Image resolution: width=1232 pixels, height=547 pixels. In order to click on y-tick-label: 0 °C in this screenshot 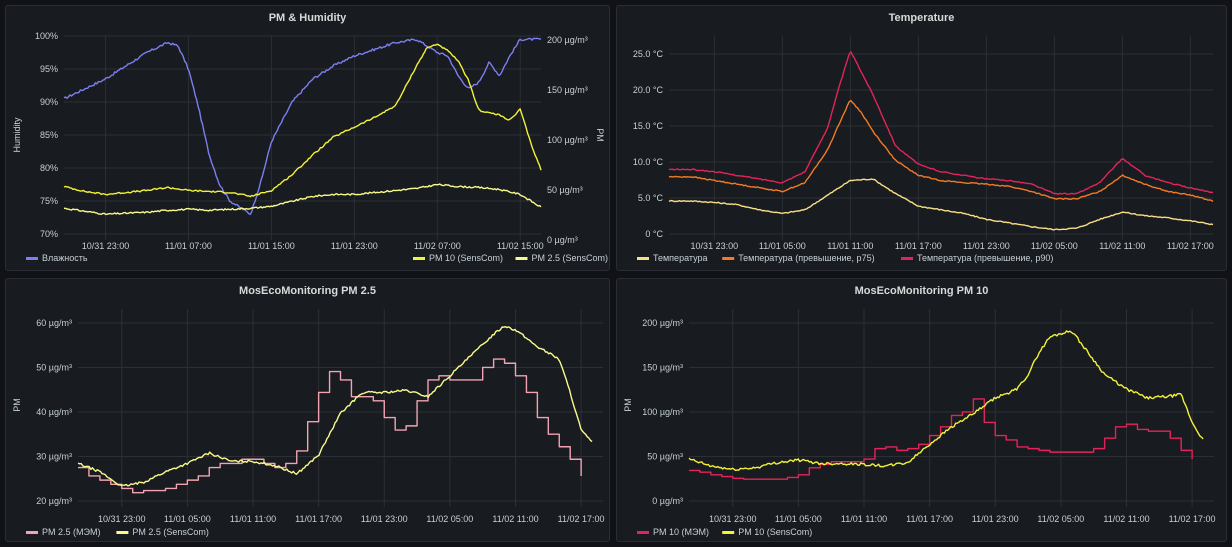, I will do `click(654, 234)`.